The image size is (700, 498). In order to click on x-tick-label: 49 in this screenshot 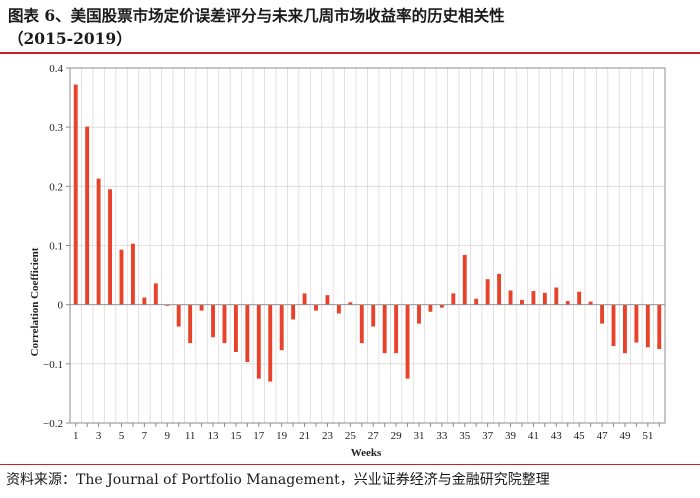, I will do `click(625, 436)`.